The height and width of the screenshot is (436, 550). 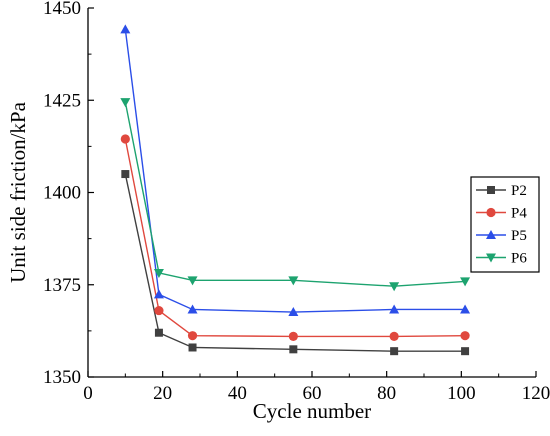 I want to click on legend-label: P4, so click(x=519, y=214).